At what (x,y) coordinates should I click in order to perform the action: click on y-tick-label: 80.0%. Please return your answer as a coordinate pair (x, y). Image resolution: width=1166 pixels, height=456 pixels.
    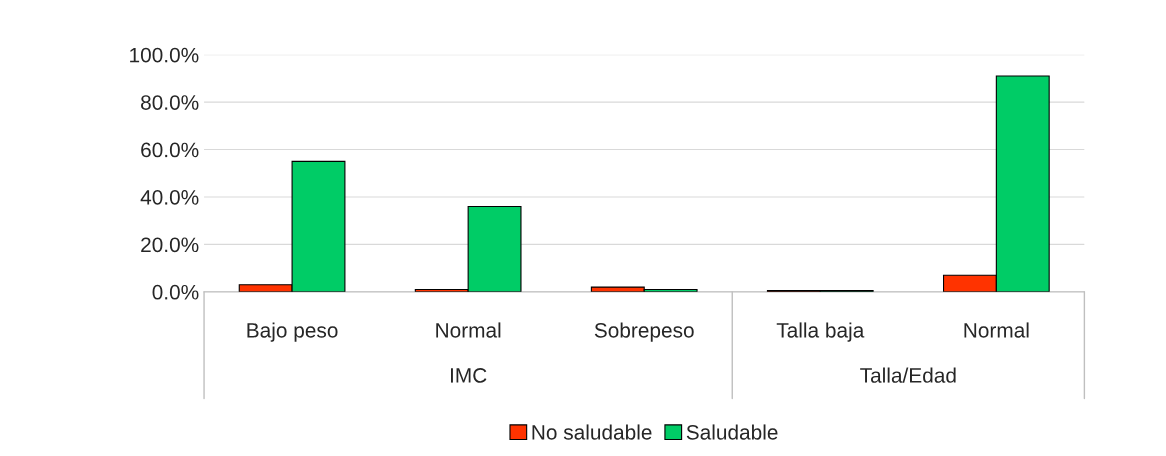
    Looking at the image, I should click on (170, 102).